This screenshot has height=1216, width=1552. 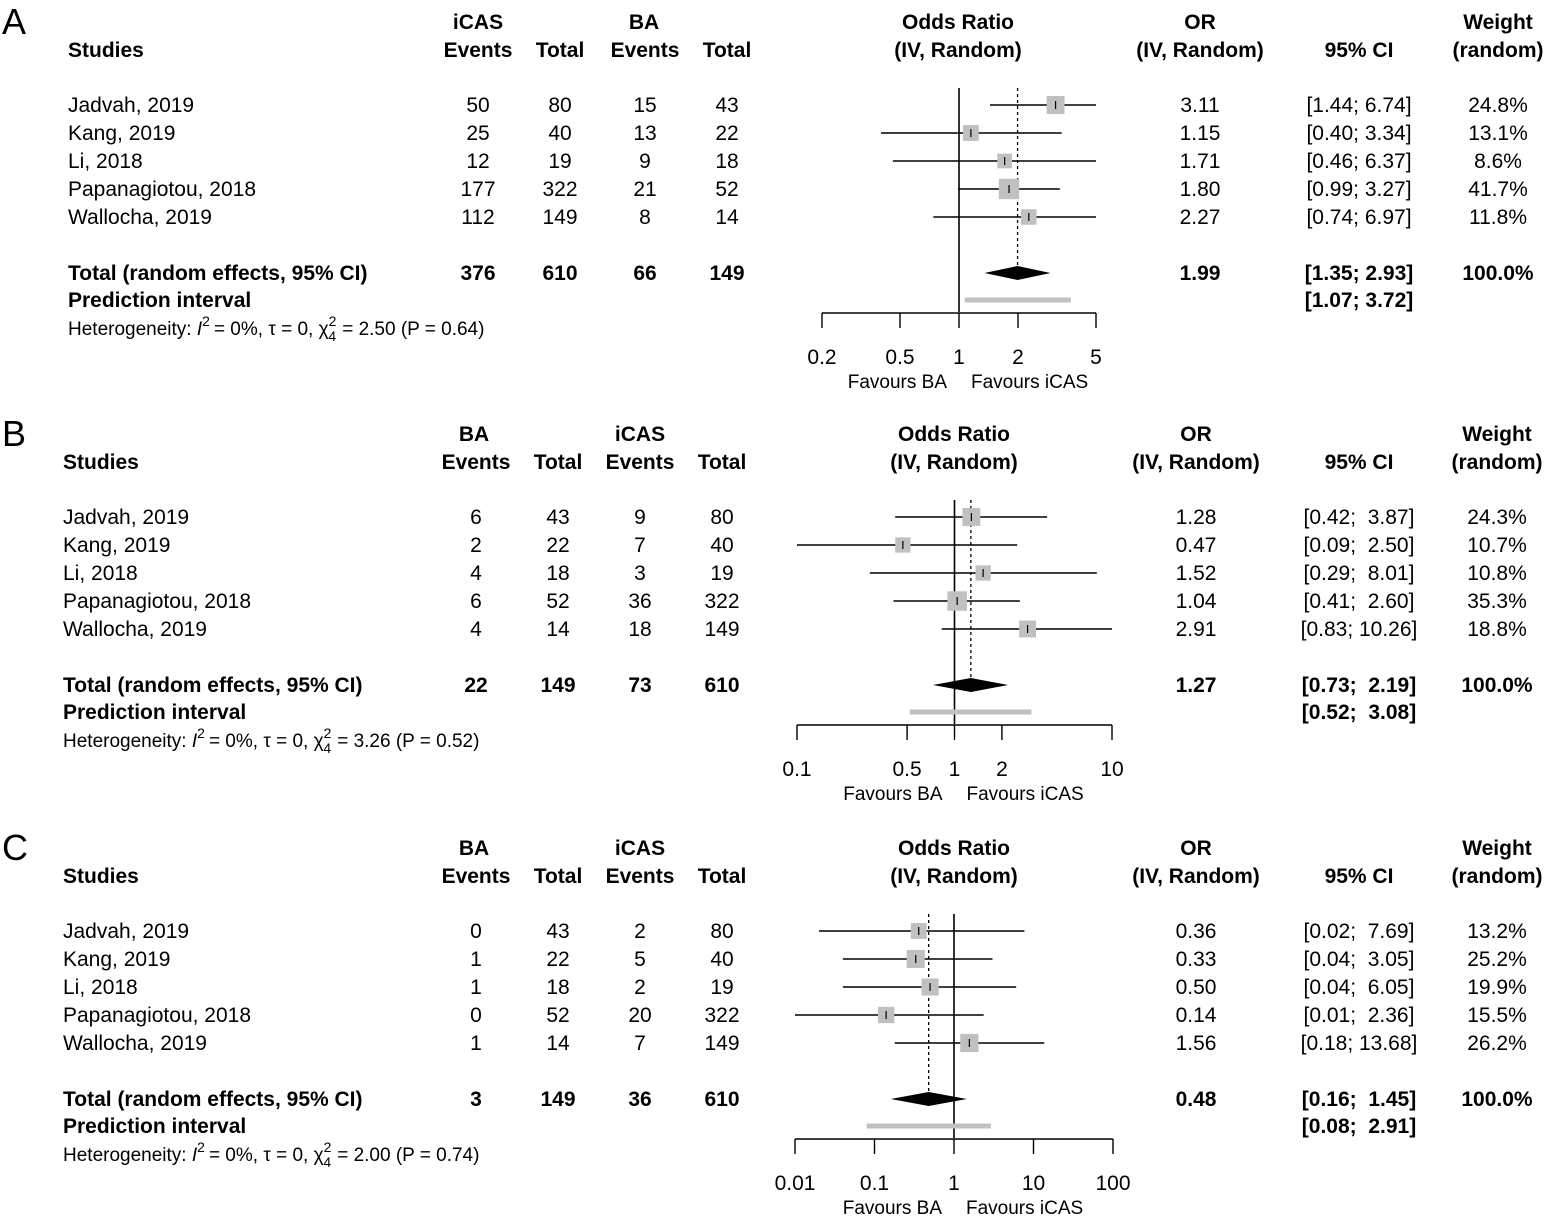 What do you see at coordinates (557, 545) in the screenshot?
I see `study-total-1: 22` at bounding box center [557, 545].